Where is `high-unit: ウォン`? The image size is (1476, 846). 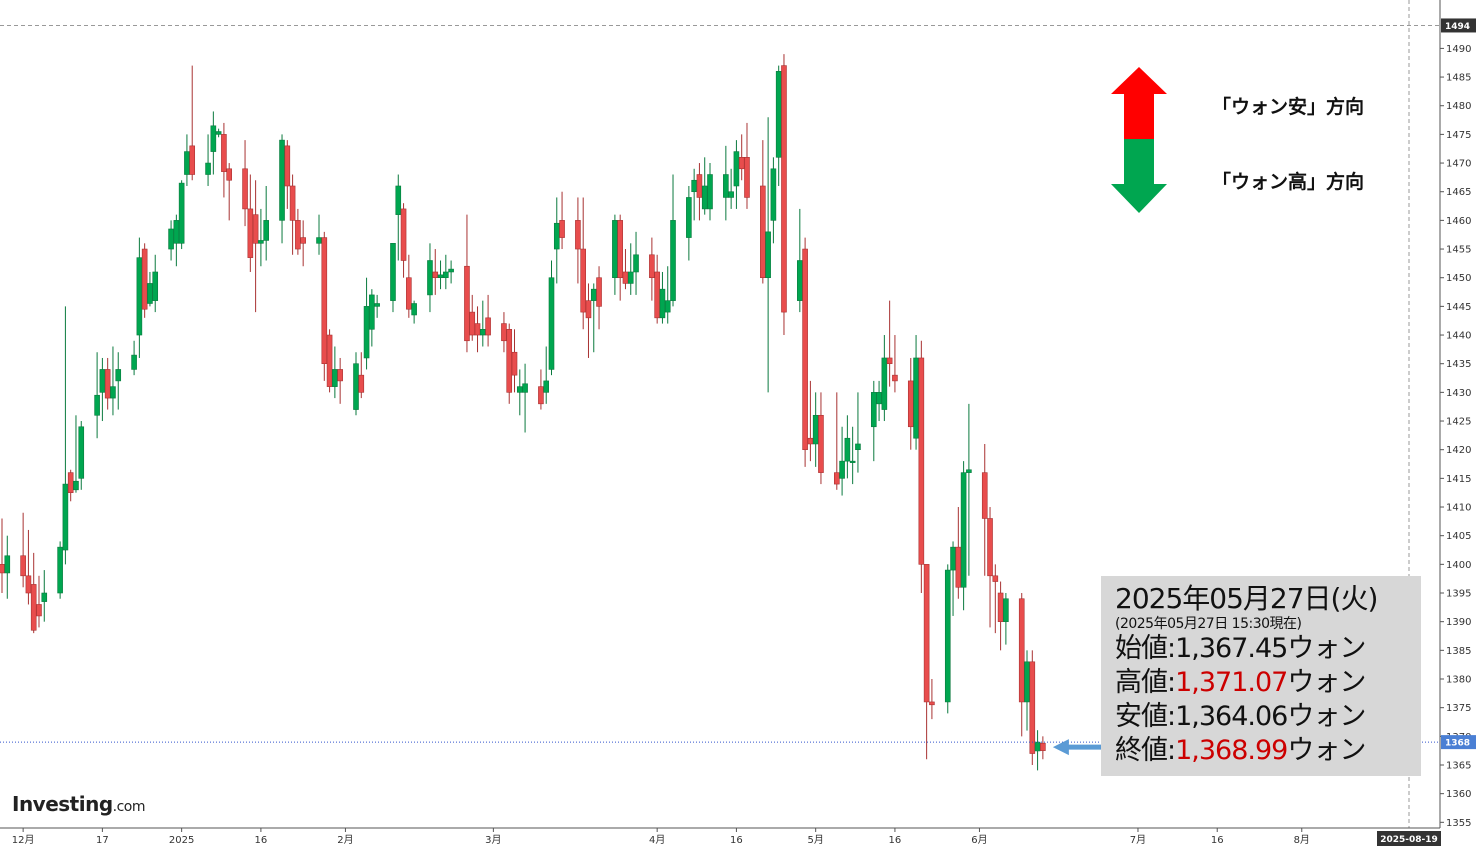
high-unit: ウォン is located at coordinates (1326, 682).